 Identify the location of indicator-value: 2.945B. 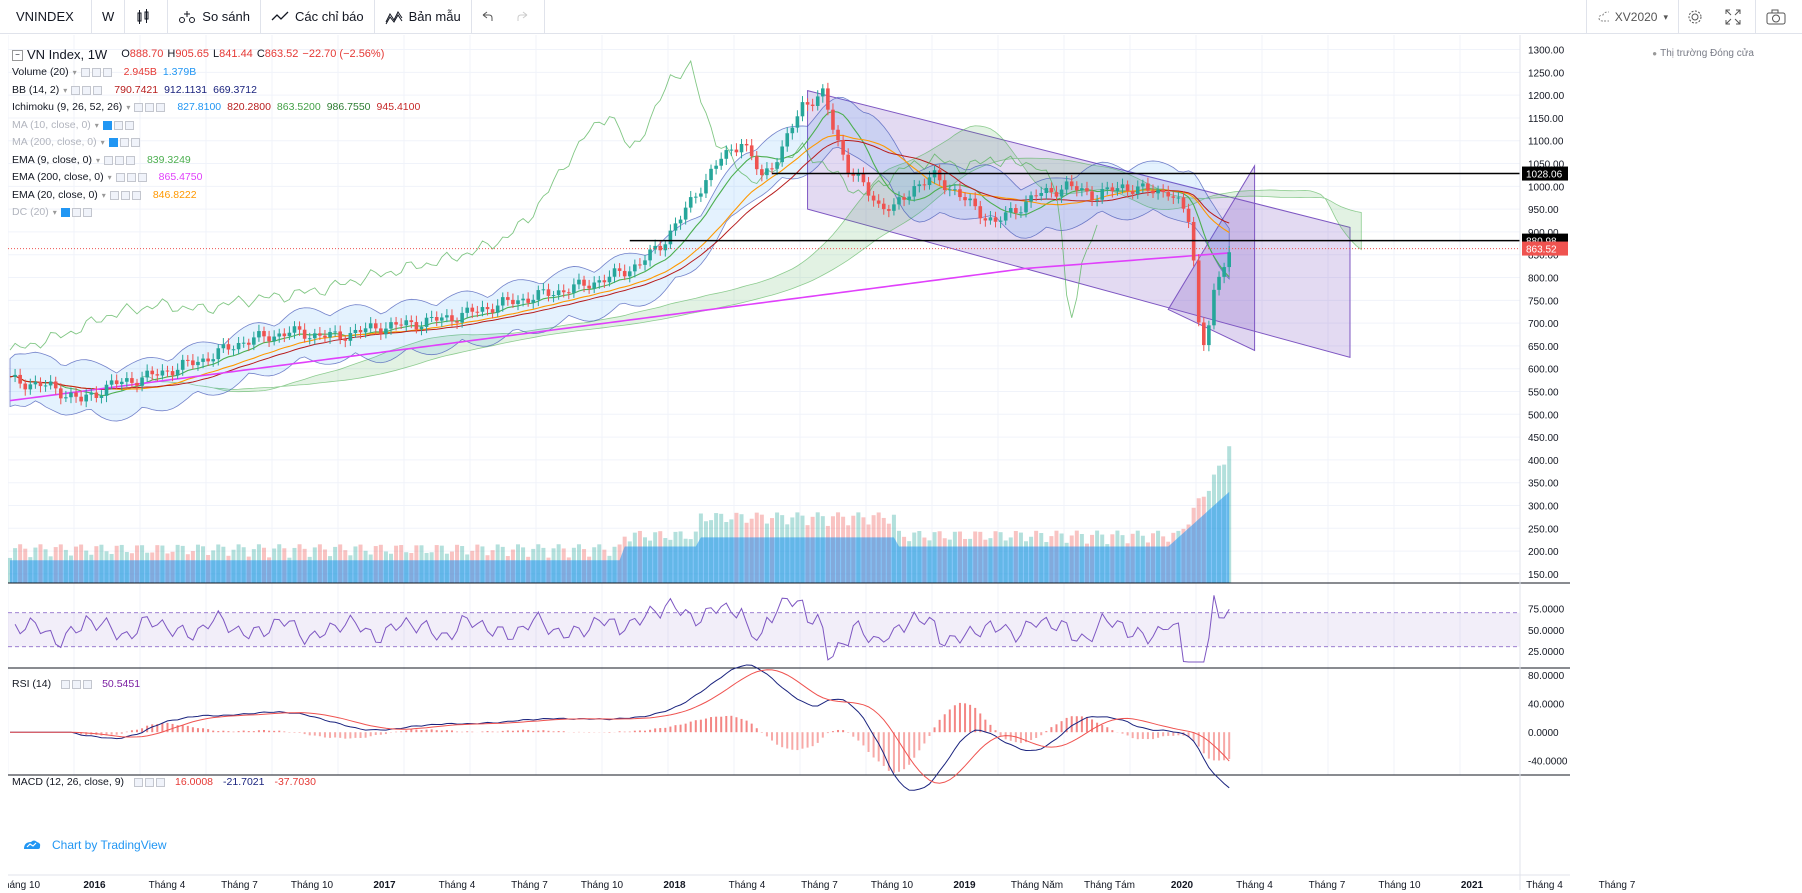
(140, 72).